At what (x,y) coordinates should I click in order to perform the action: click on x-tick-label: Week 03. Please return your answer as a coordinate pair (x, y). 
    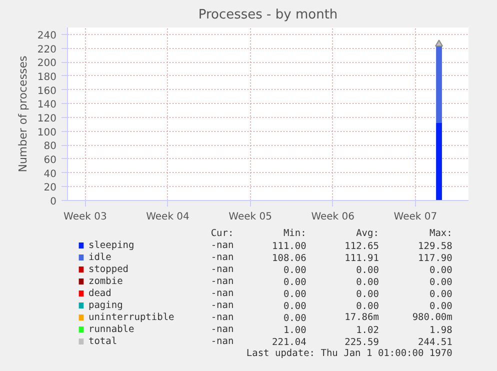
    Looking at the image, I should click on (85, 217).